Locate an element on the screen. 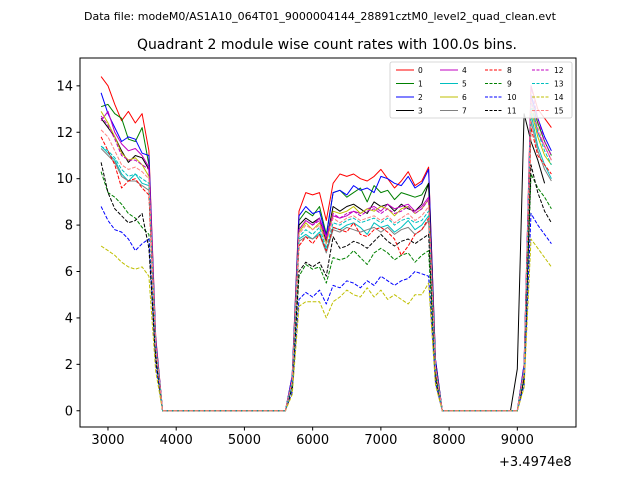 This screenshot has height=480, width=640. x-tick-label: 4000 is located at coordinates (176, 440).